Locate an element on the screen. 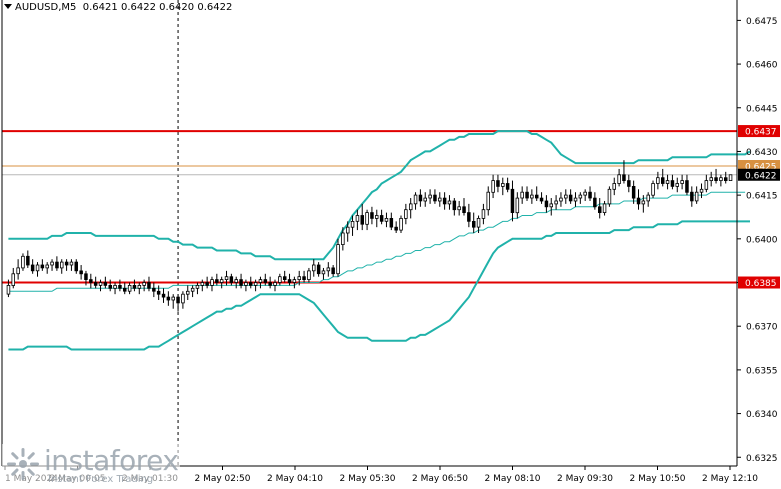 Image resolution: width=781 pixels, height=489 pixels. x-tick-label: 2 May 10:50 is located at coordinates (658, 479).